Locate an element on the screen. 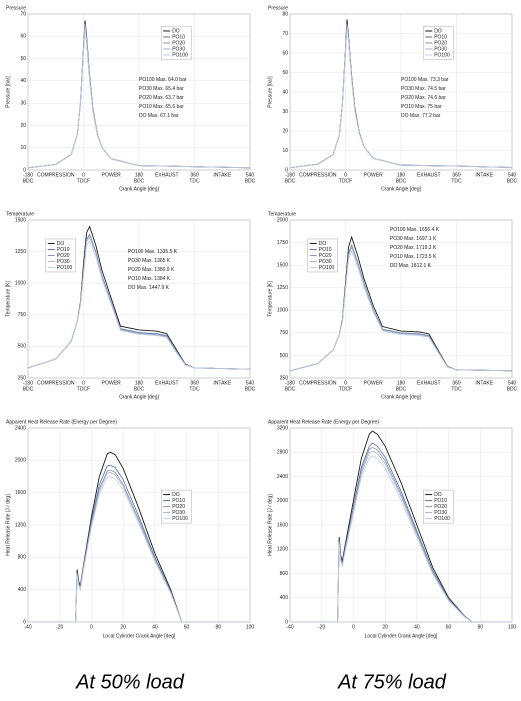  y-tick-label: 250 is located at coordinates (284, 378).